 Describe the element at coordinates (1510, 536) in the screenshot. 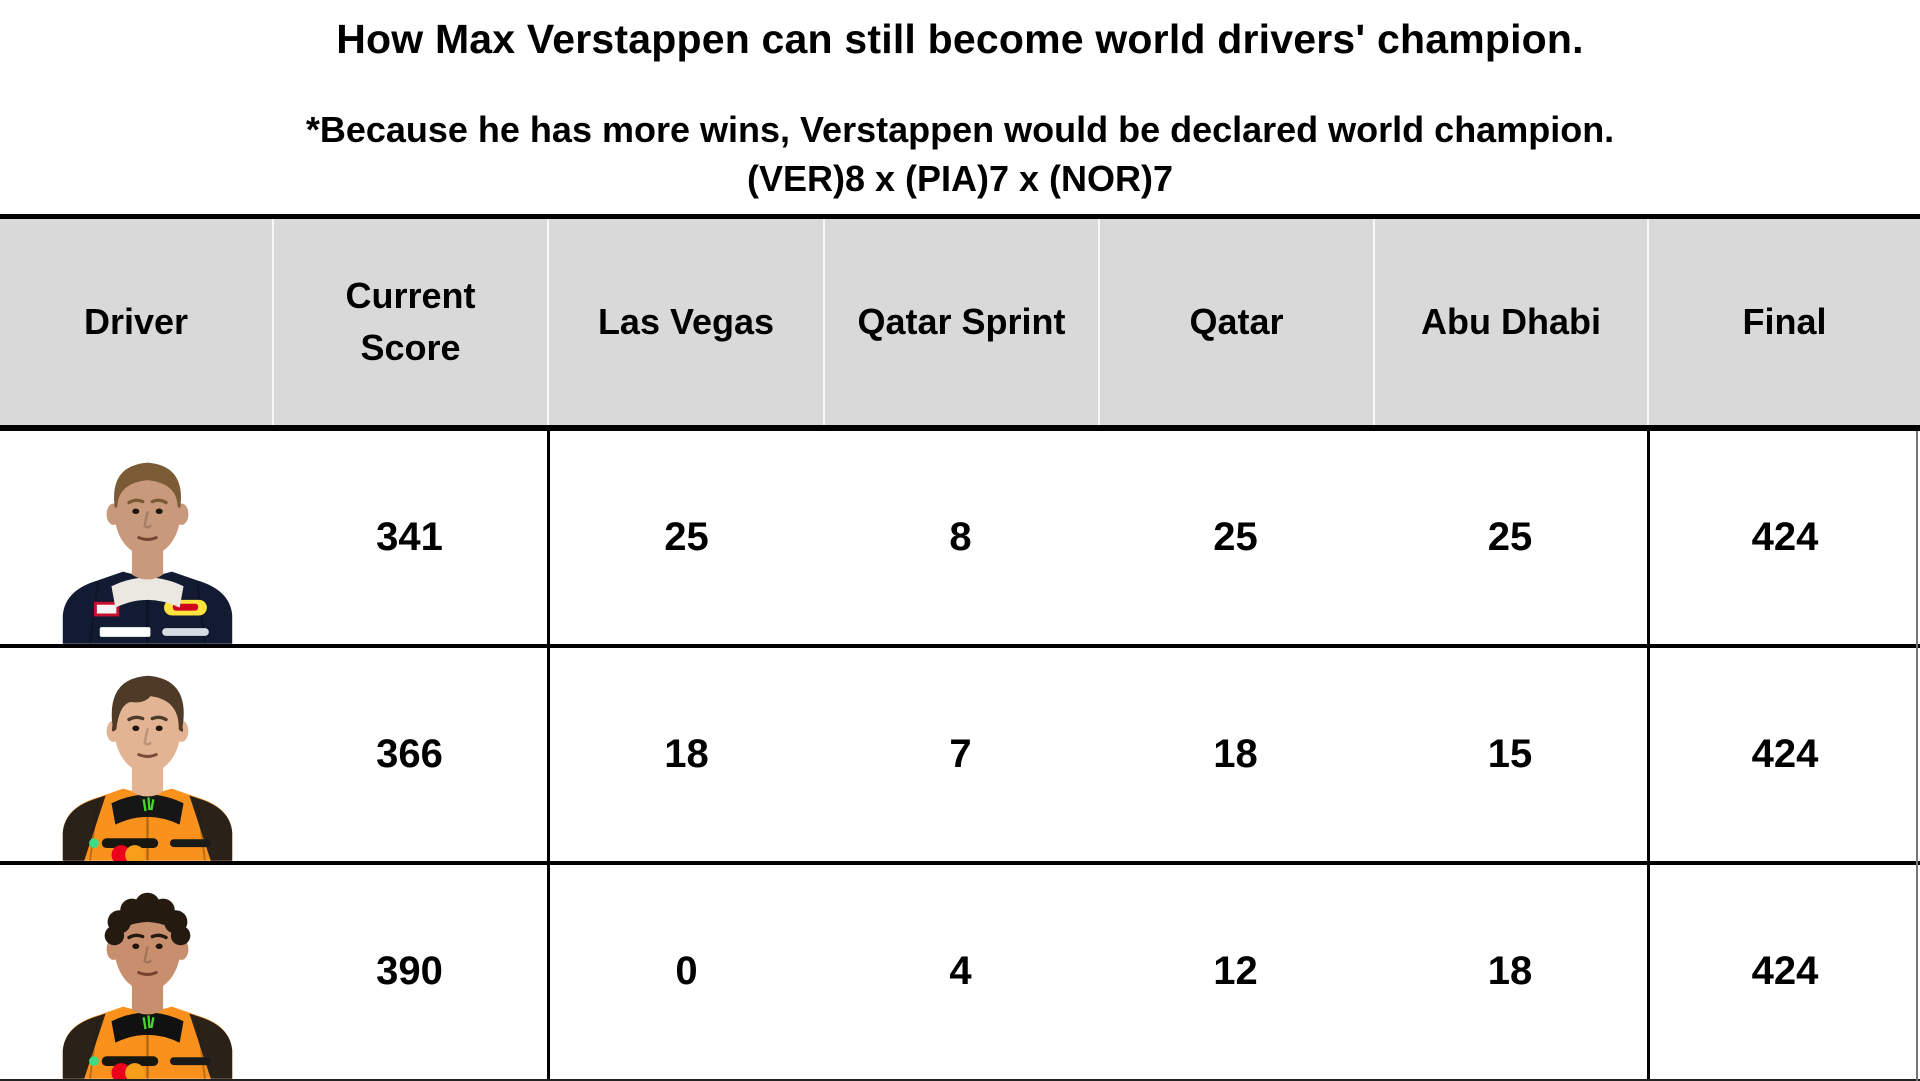

I see `cell-abu-dhabi: 25` at that location.